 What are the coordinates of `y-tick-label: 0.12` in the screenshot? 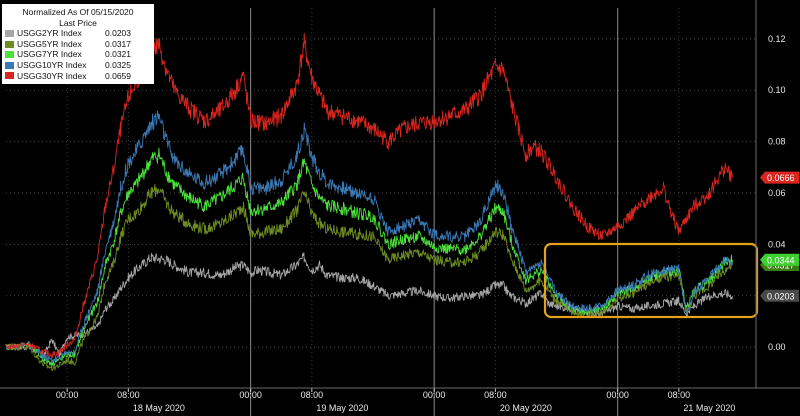 It's located at (777, 39).